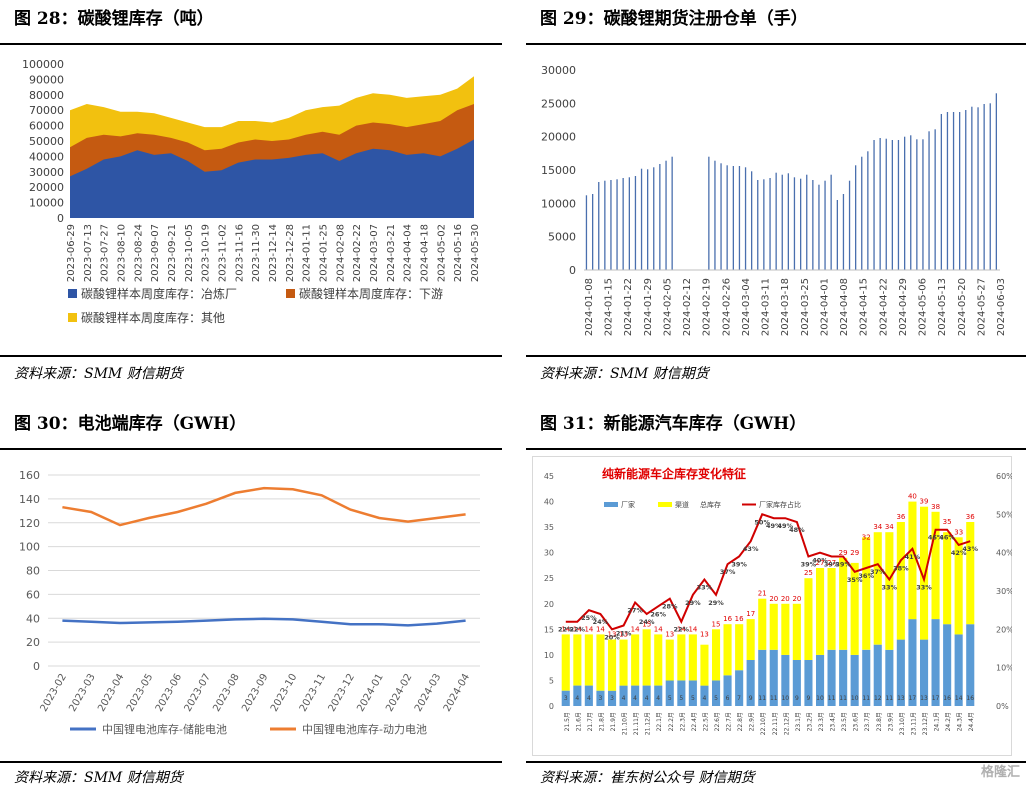 Image resolution: width=1026 pixels, height=788 pixels. What do you see at coordinates (601, 622) in the screenshot?
I see `ratio-label: 24%` at bounding box center [601, 622].